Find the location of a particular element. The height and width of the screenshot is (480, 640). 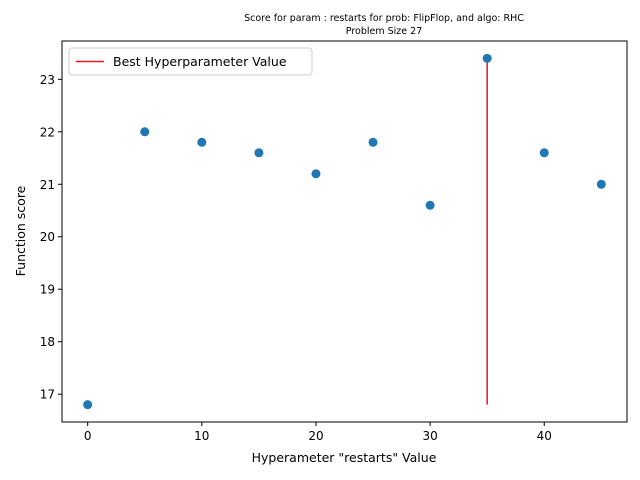

x-tick-label: 0 is located at coordinates (88, 436).